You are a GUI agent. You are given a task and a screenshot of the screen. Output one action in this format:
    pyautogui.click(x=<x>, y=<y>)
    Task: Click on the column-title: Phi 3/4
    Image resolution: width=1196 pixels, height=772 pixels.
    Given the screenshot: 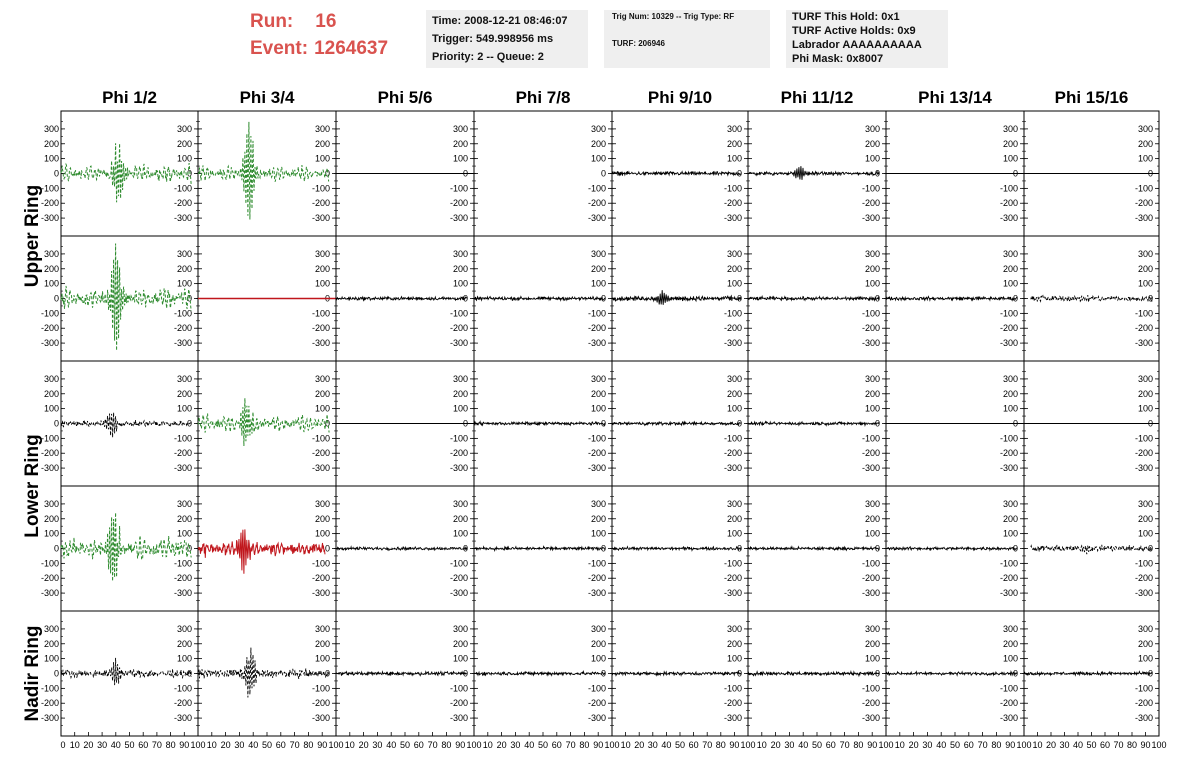 What is the action you would take?
    pyautogui.click(x=267, y=97)
    